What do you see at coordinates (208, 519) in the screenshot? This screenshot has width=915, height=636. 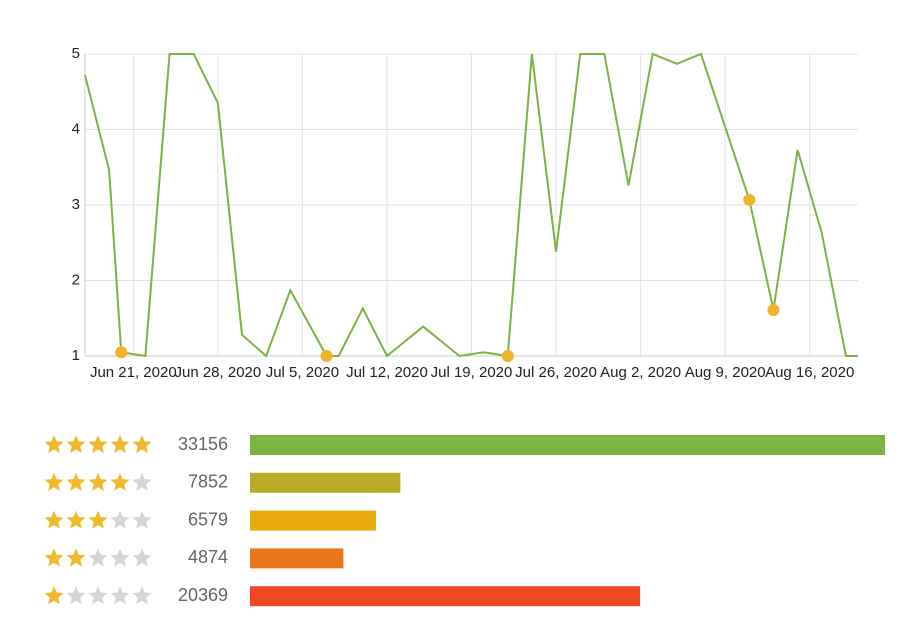 I see `count-label: 6579` at bounding box center [208, 519].